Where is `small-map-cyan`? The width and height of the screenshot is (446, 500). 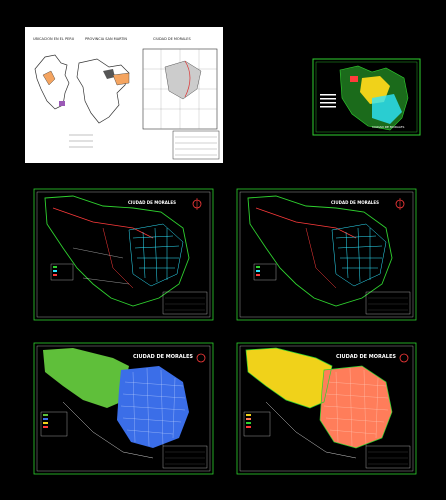
small-map-cyan is located at coordinates (387, 109).